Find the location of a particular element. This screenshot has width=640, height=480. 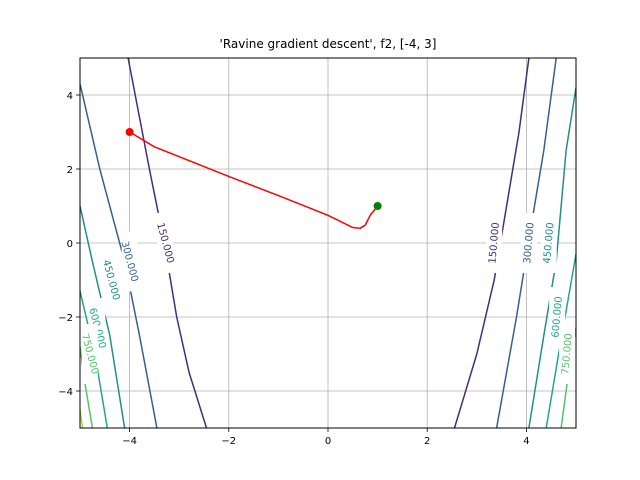

x-tick-label: 2 is located at coordinates (427, 441).